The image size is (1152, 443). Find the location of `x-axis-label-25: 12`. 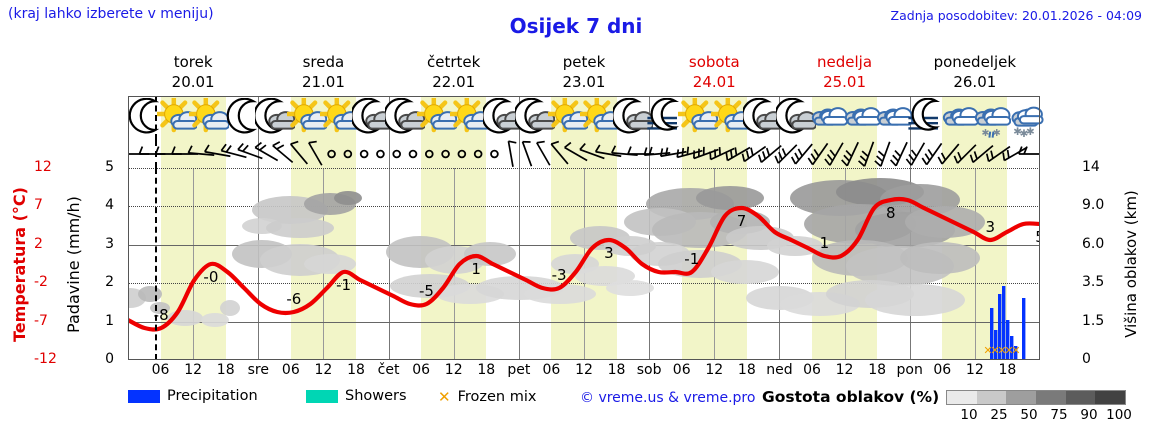

x-axis-label-25: 12 is located at coordinates (974, 370).